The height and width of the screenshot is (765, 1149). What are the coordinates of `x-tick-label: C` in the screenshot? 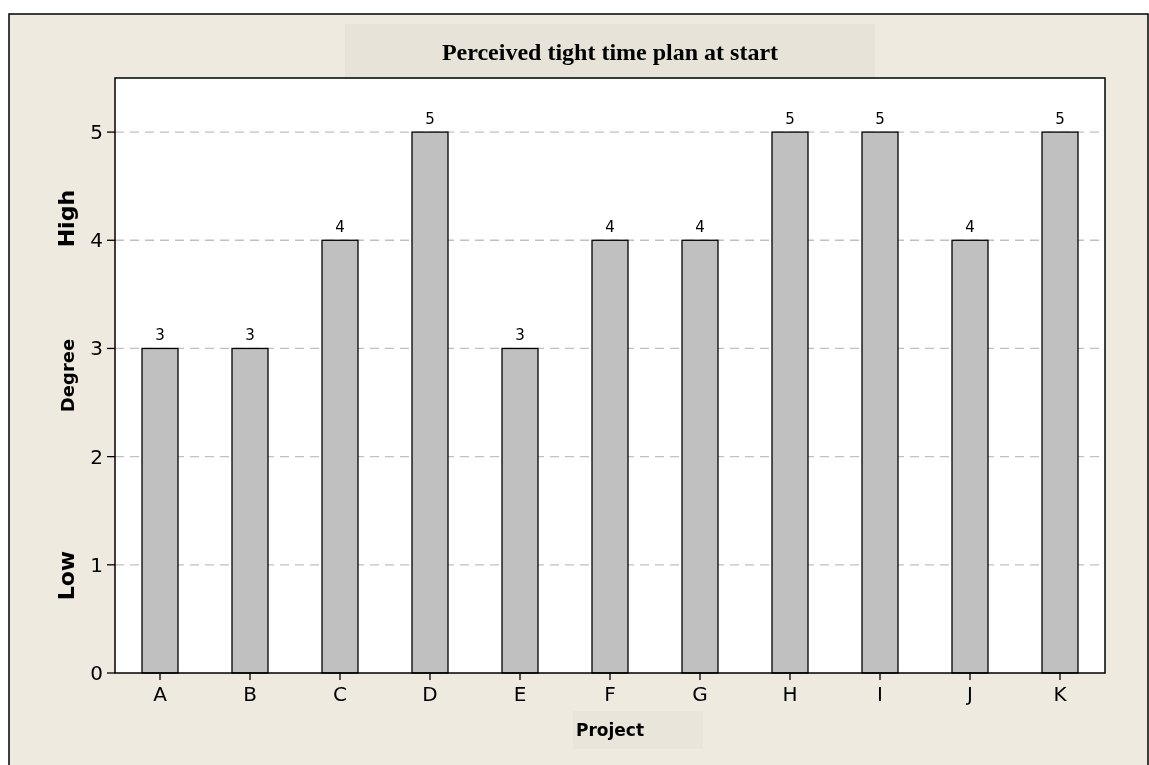 It's located at (340, 694).